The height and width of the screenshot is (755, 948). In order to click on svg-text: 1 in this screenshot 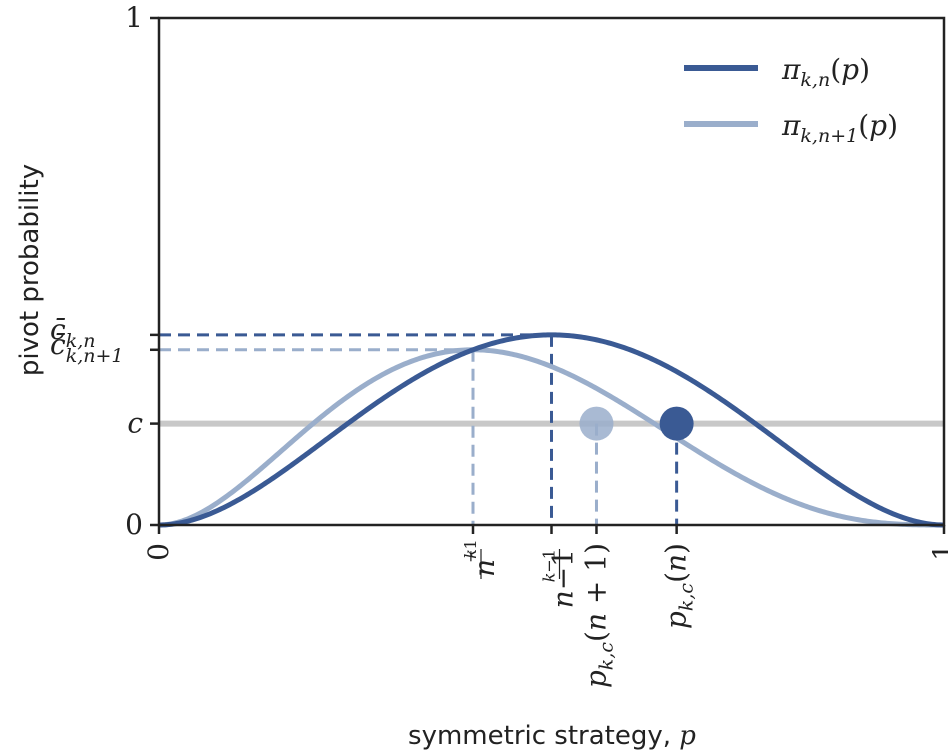, I will do `click(937, 552)`.